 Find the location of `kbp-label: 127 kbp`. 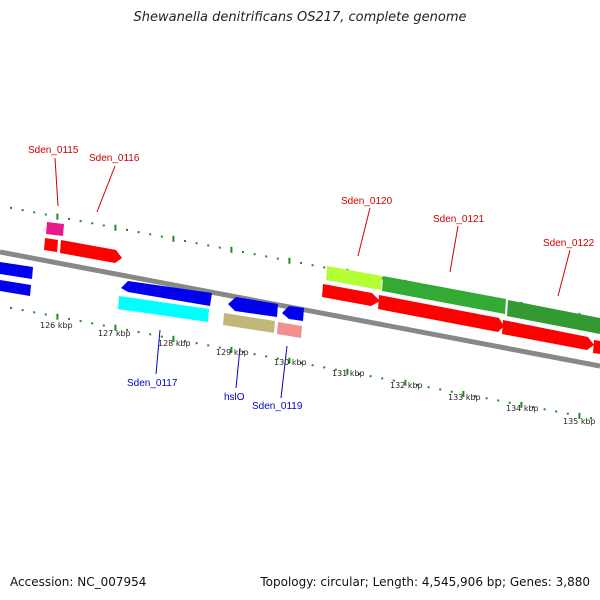

kbp-label: 127 kbp is located at coordinates (114, 333).